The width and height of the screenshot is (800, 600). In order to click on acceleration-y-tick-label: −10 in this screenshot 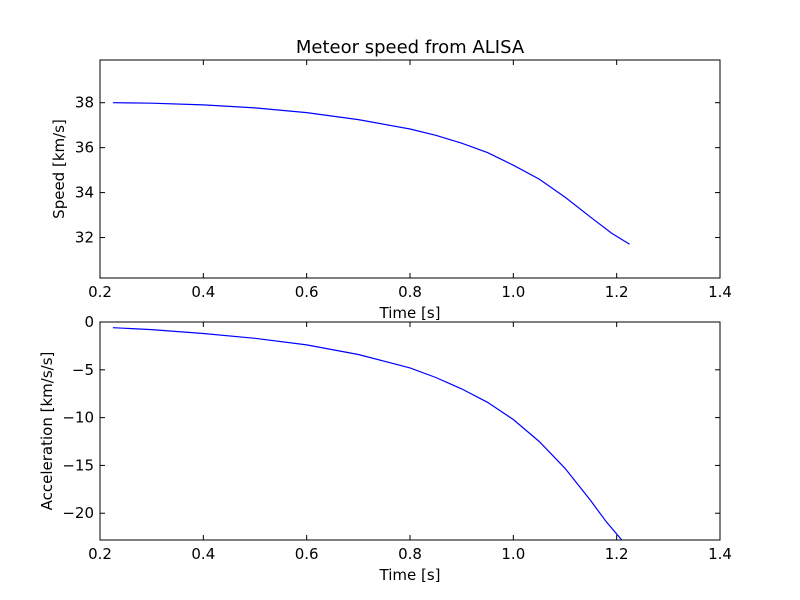, I will do `click(78, 418)`.